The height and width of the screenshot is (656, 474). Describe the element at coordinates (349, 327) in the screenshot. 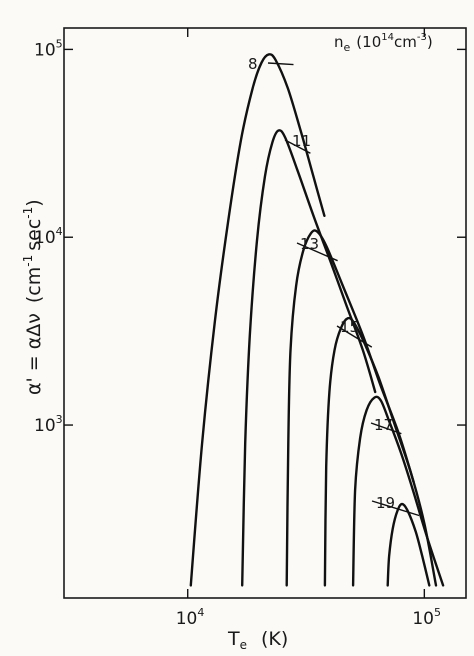

I see `series-label-15: 15` at that location.